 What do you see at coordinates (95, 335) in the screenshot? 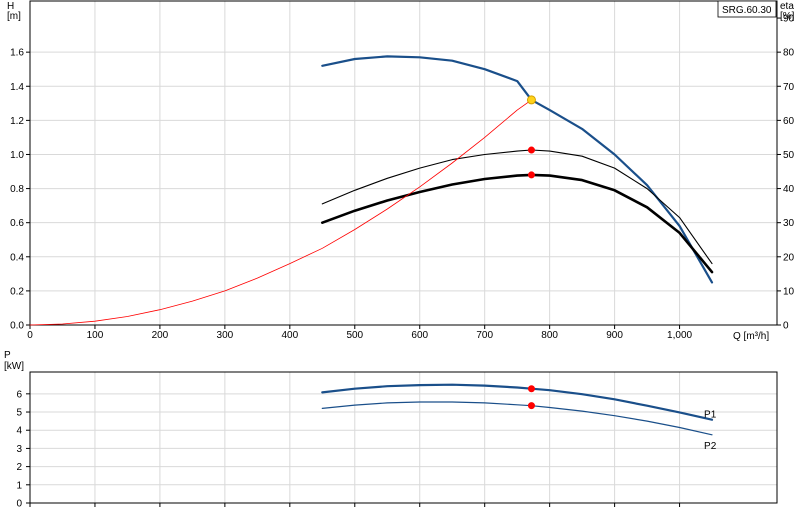
I see `x-tick-label: 100` at bounding box center [95, 335].